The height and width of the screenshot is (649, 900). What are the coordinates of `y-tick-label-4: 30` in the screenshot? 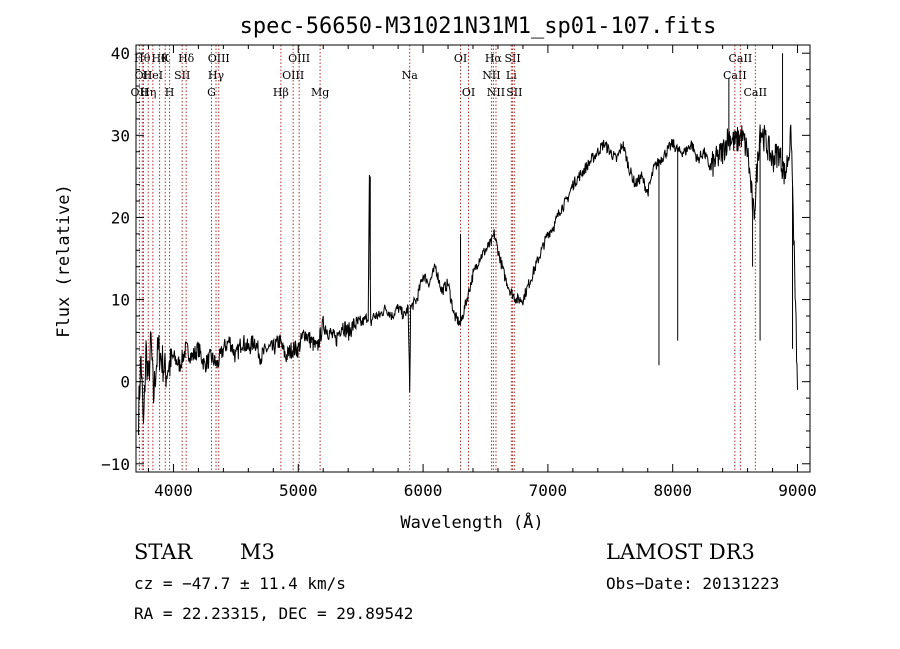 It's located at (120, 135).